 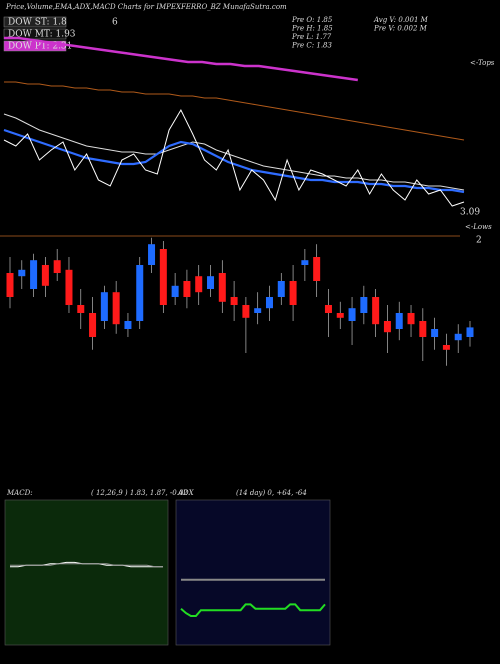 I want to click on macd-line, so click(x=86, y=565).